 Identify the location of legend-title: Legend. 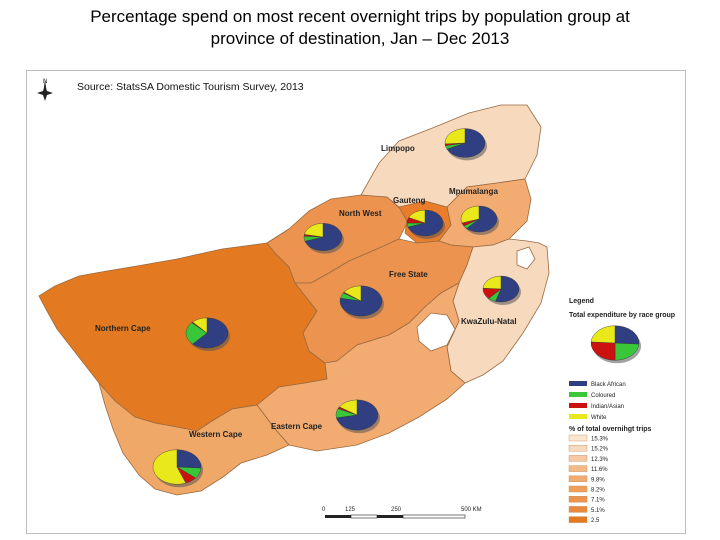
(581, 301).